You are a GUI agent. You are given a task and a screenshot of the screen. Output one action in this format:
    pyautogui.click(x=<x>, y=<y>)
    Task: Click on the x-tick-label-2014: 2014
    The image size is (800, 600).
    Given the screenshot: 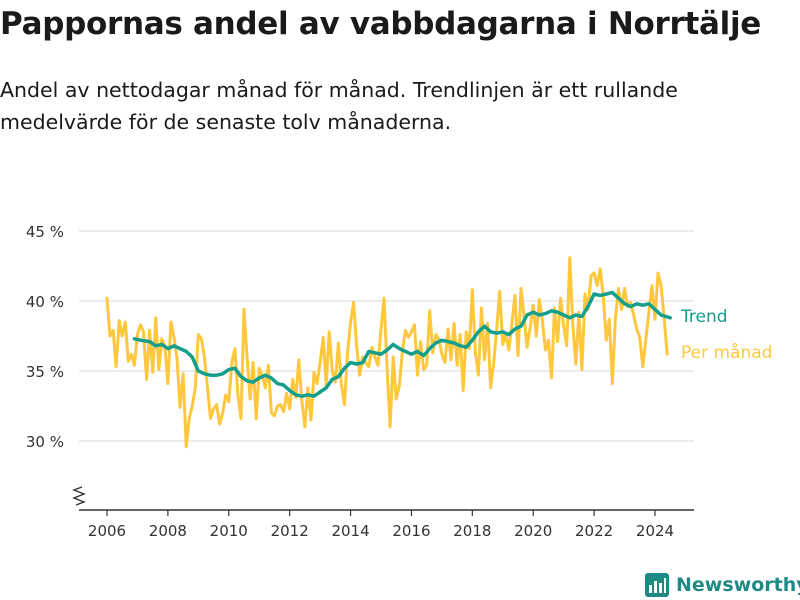 What is the action you would take?
    pyautogui.click(x=350, y=531)
    